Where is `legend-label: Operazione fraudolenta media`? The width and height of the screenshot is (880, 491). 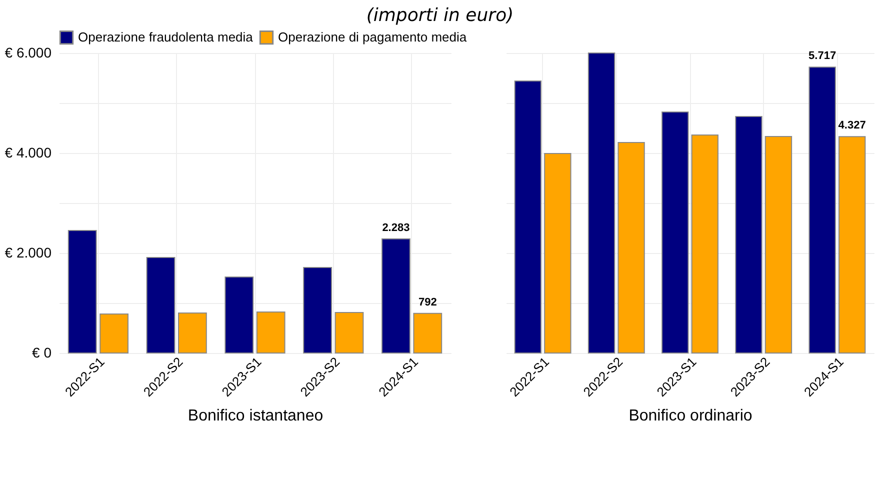 legend-label: Operazione fraudolenta media is located at coordinates (166, 37).